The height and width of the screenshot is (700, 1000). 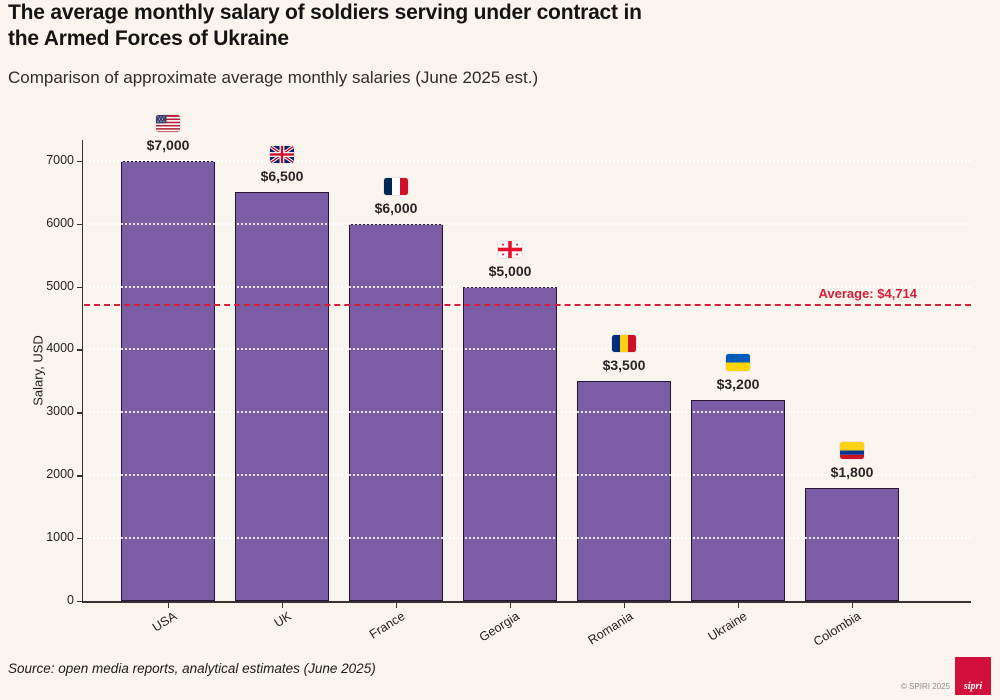 I want to click on uk-flag-icon, so click(x=282, y=155).